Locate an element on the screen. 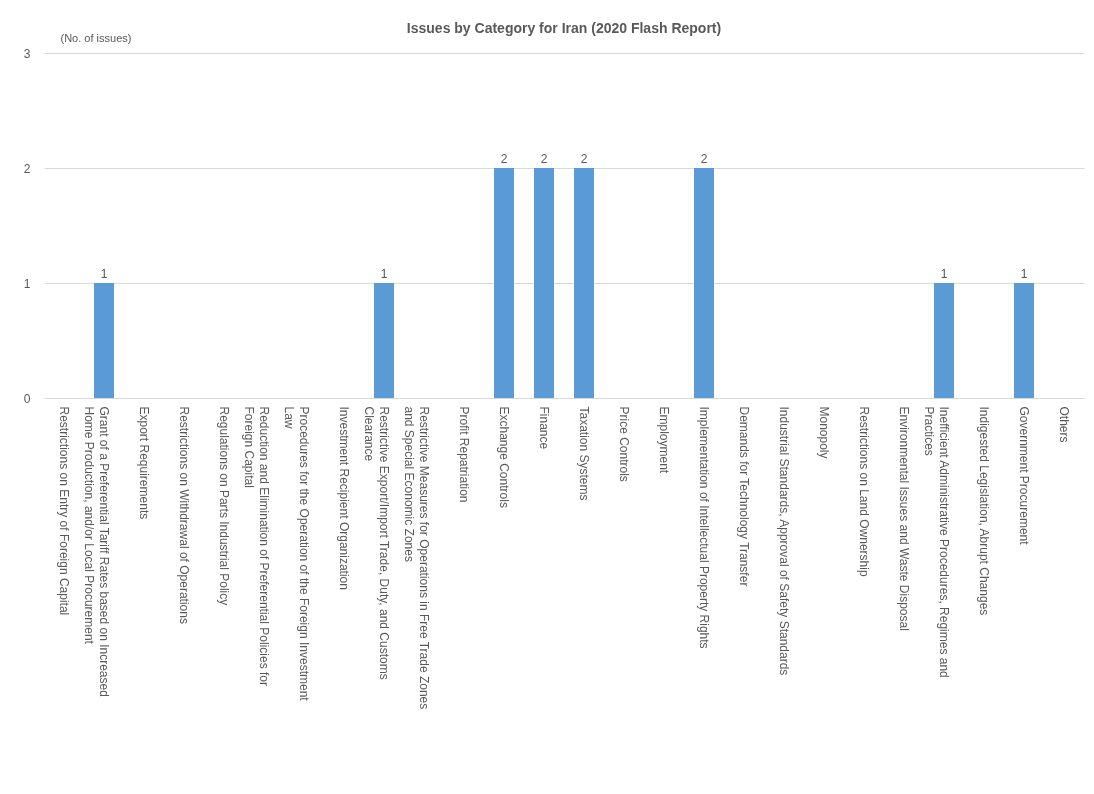  y-tick-label: 0 is located at coordinates (27, 398).